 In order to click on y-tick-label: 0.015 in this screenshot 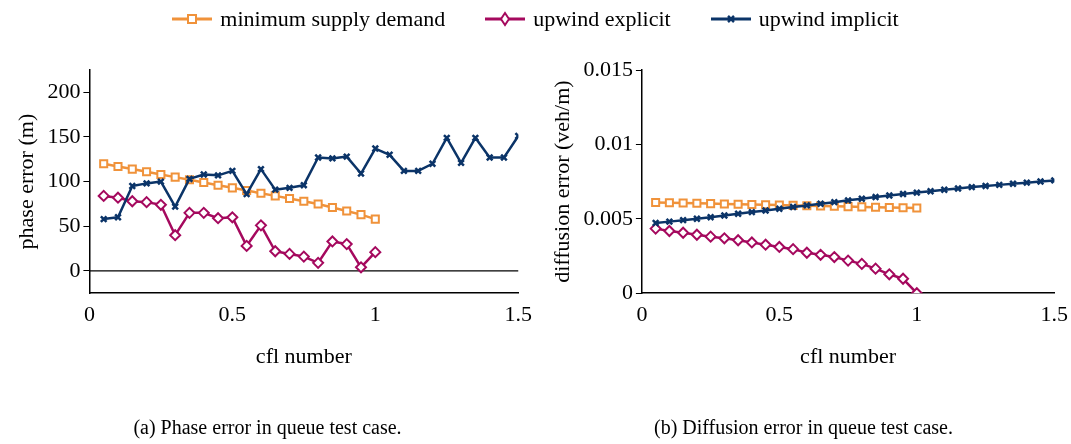, I will do `click(608, 68)`.